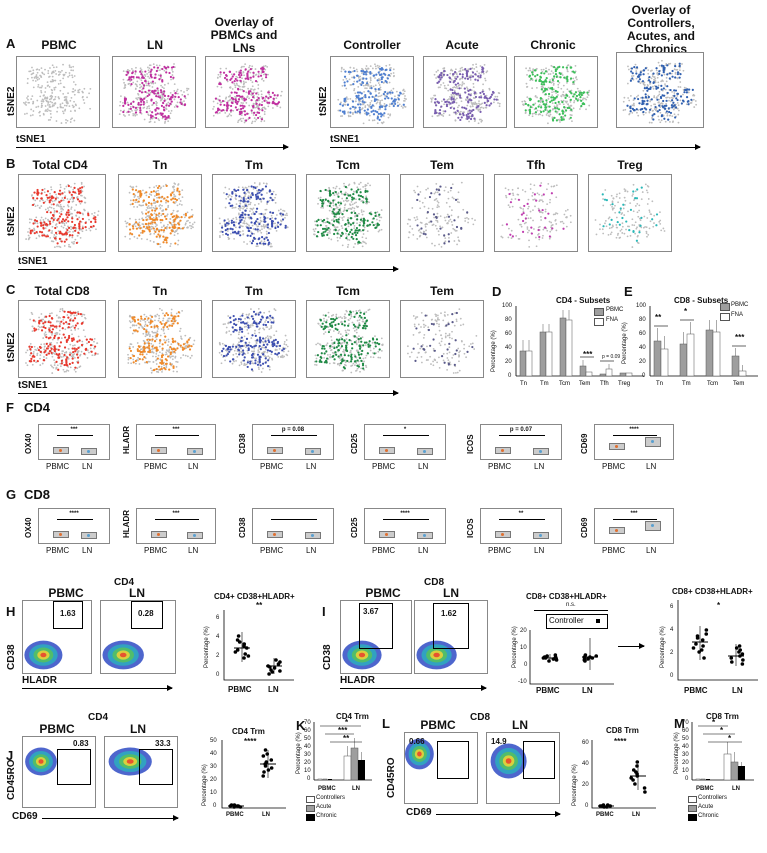  What do you see at coordinates (598, 621) in the screenshot?
I see `panel-i-legend-square-icon` at bounding box center [598, 621].